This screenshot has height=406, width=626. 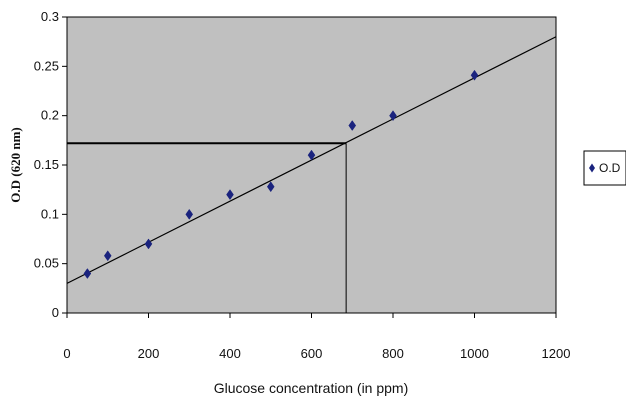 I want to click on y-axis-ticks: 0 0.05 0.1 0.15 0.2 0.25 0.3, so click(x=50, y=164).